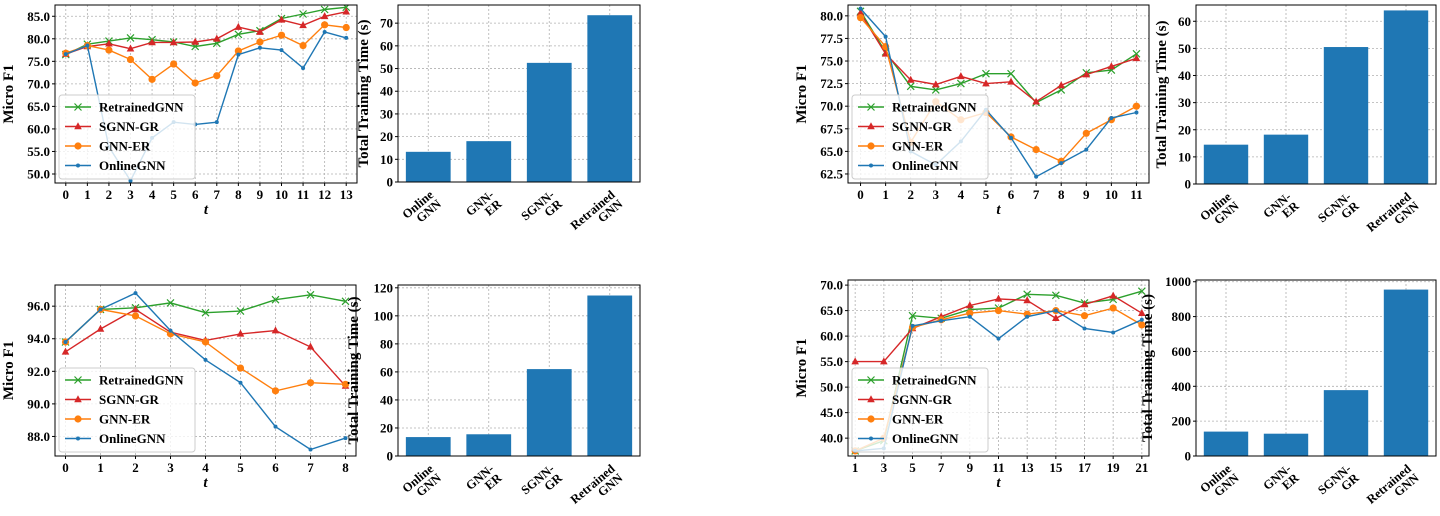 Image resolution: width=1440 pixels, height=516 pixels. I want to click on x-tick-label: GNN-ER, so click(1281, 481).